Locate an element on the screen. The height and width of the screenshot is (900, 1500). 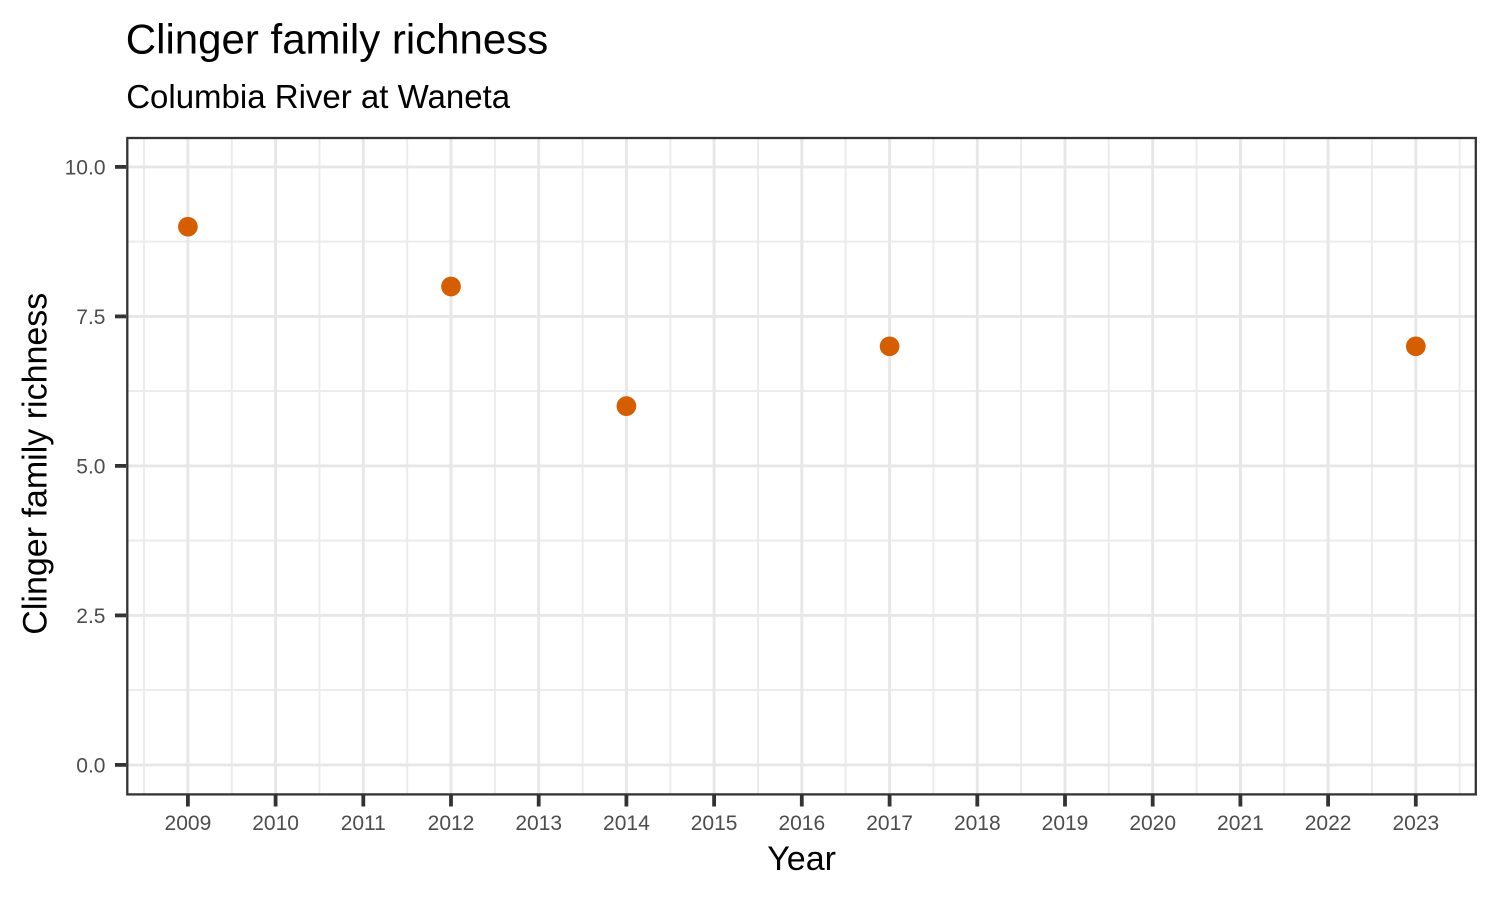
svg-text: 2018 is located at coordinates (977, 823).